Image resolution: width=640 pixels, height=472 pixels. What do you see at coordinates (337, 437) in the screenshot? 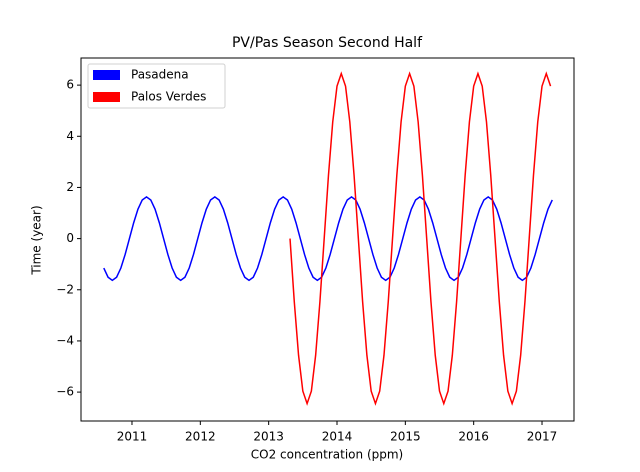
I see `x-tick-label: 2014` at bounding box center [337, 437].